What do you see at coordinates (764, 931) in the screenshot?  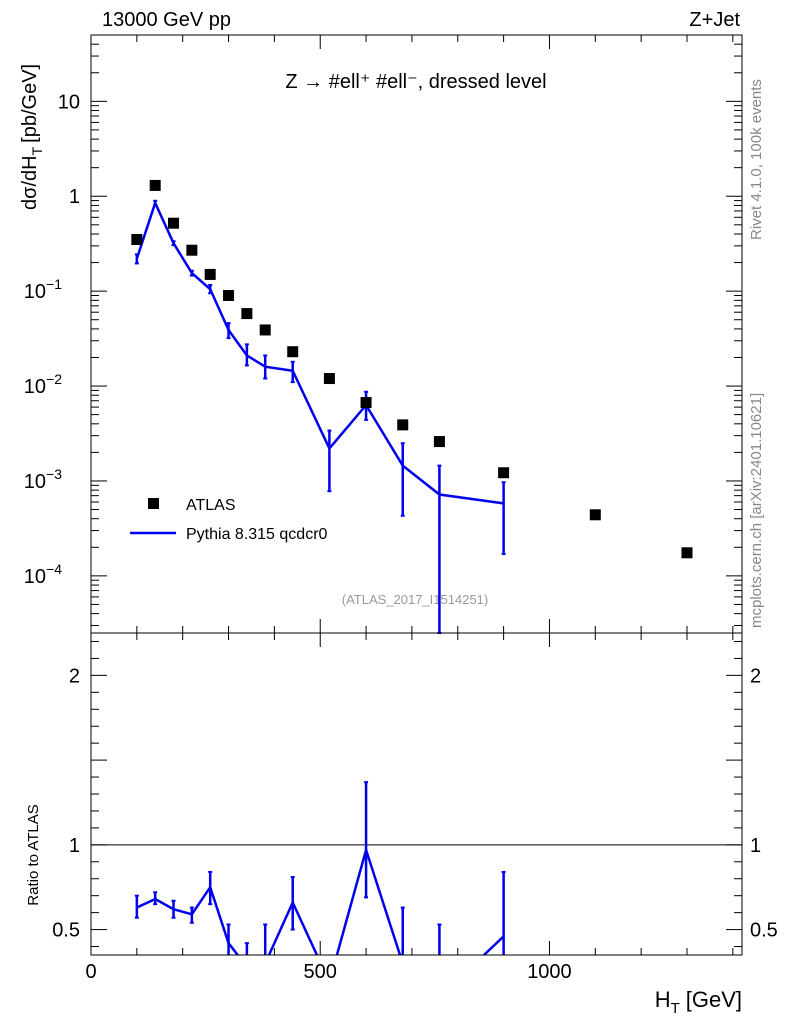 I see `ratio-y-tick-label-right: 0.5` at bounding box center [764, 931].